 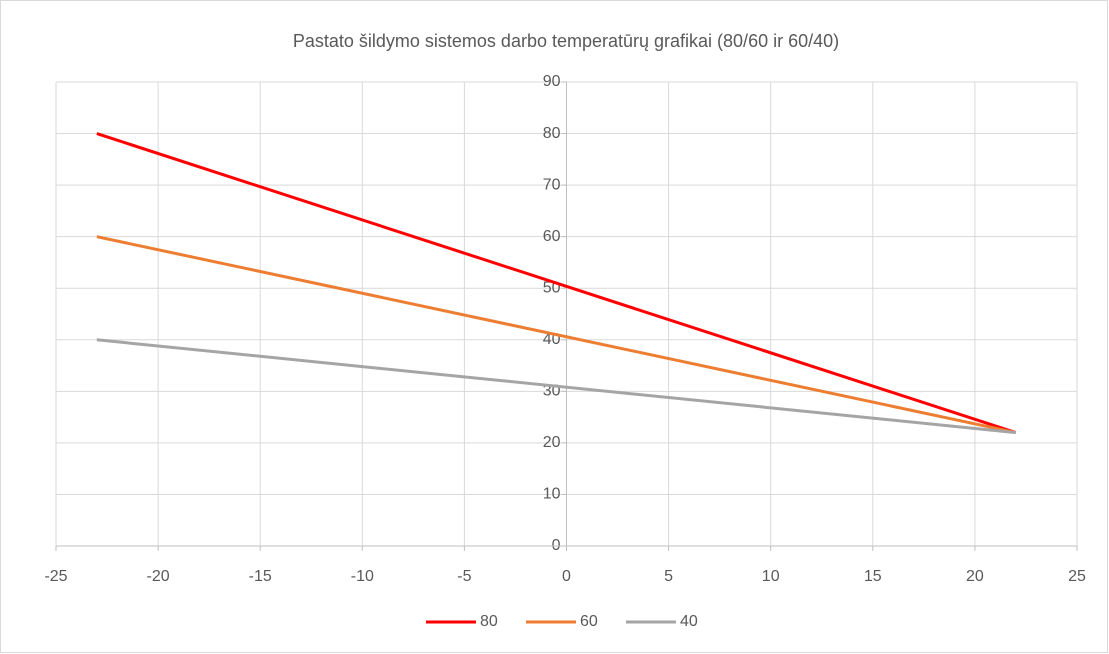 I want to click on legend-label: 80, so click(x=489, y=621).